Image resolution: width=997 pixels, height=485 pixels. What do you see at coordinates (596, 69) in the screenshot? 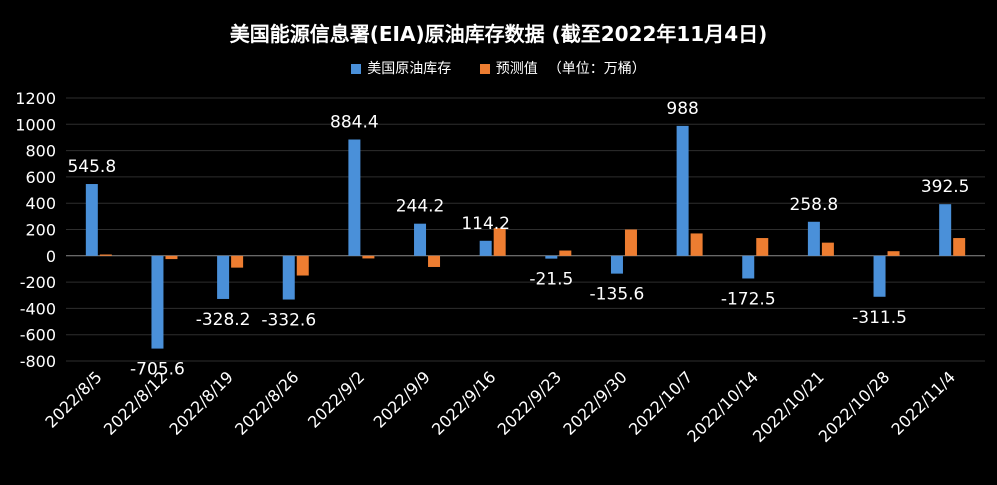
I see `legend-unit-note: （单位：万桶）` at bounding box center [596, 69].